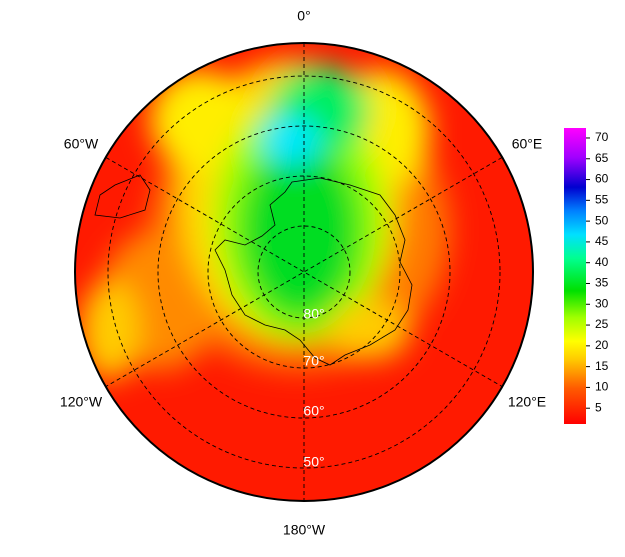 This screenshot has height=557, width=625. What do you see at coordinates (313, 361) in the screenshot?
I see `latitude-label: 70°` at bounding box center [313, 361].